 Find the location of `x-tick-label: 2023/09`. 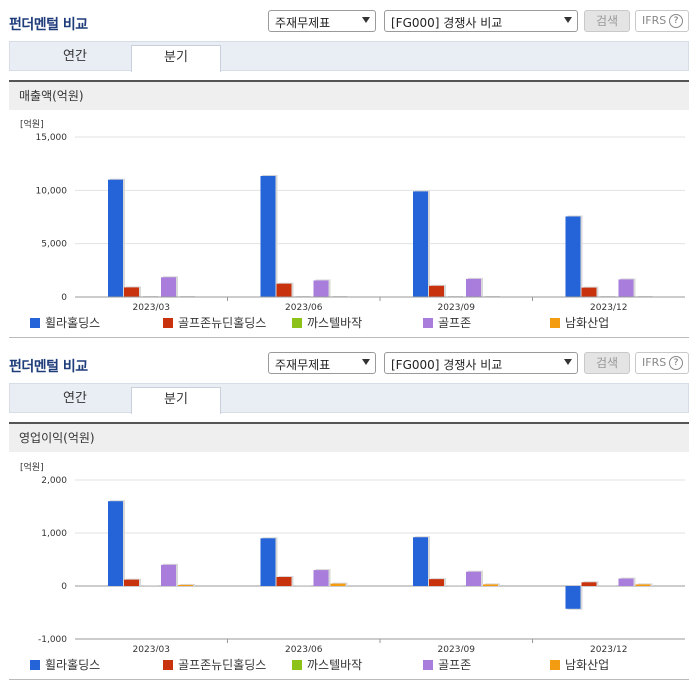

x-tick-label: 2023/09 is located at coordinates (457, 648).